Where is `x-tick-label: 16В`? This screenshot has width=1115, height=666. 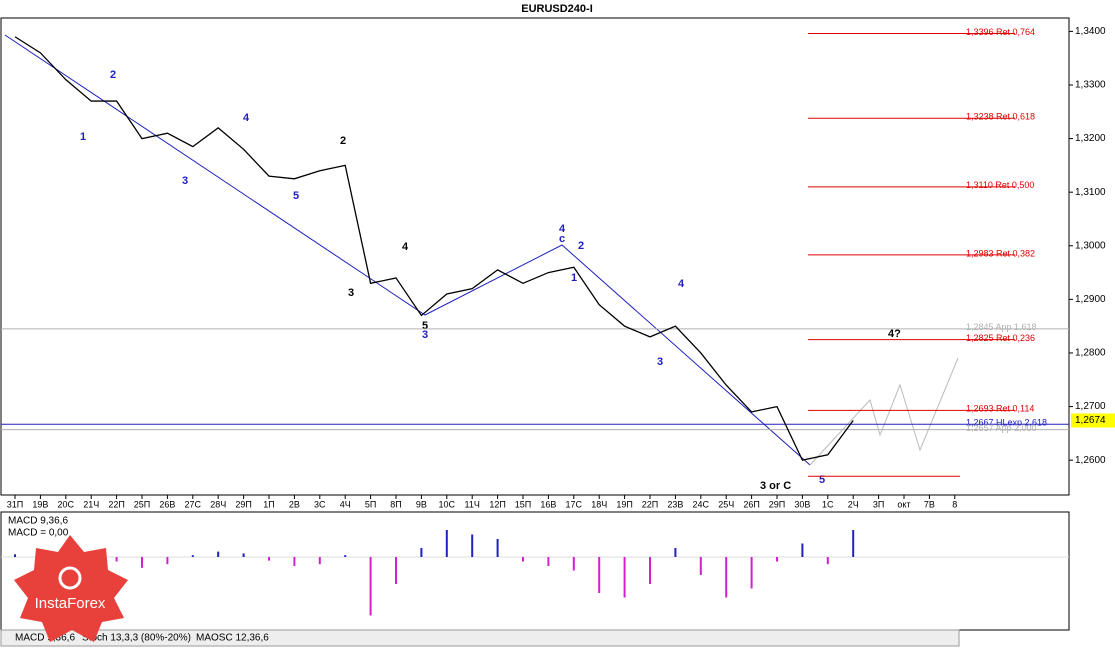
x-tick-label: 16В is located at coordinates (548, 504).